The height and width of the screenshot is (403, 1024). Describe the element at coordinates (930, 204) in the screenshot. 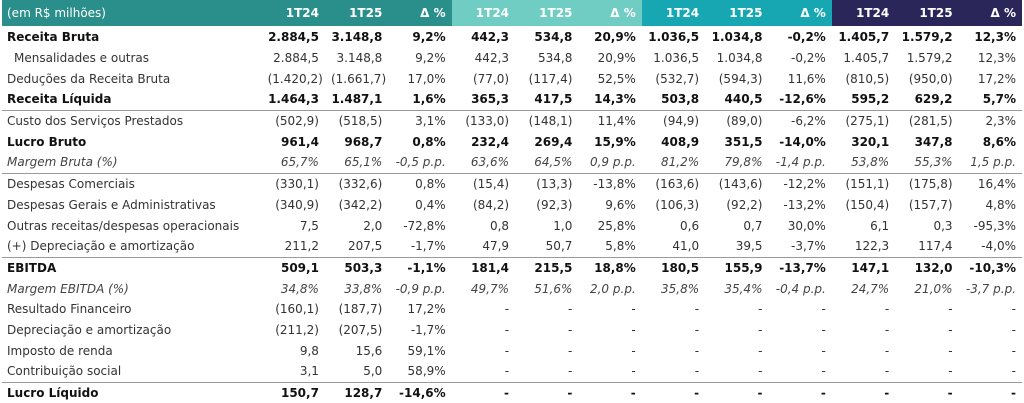

I see `table-cell: (157,7)` at that location.